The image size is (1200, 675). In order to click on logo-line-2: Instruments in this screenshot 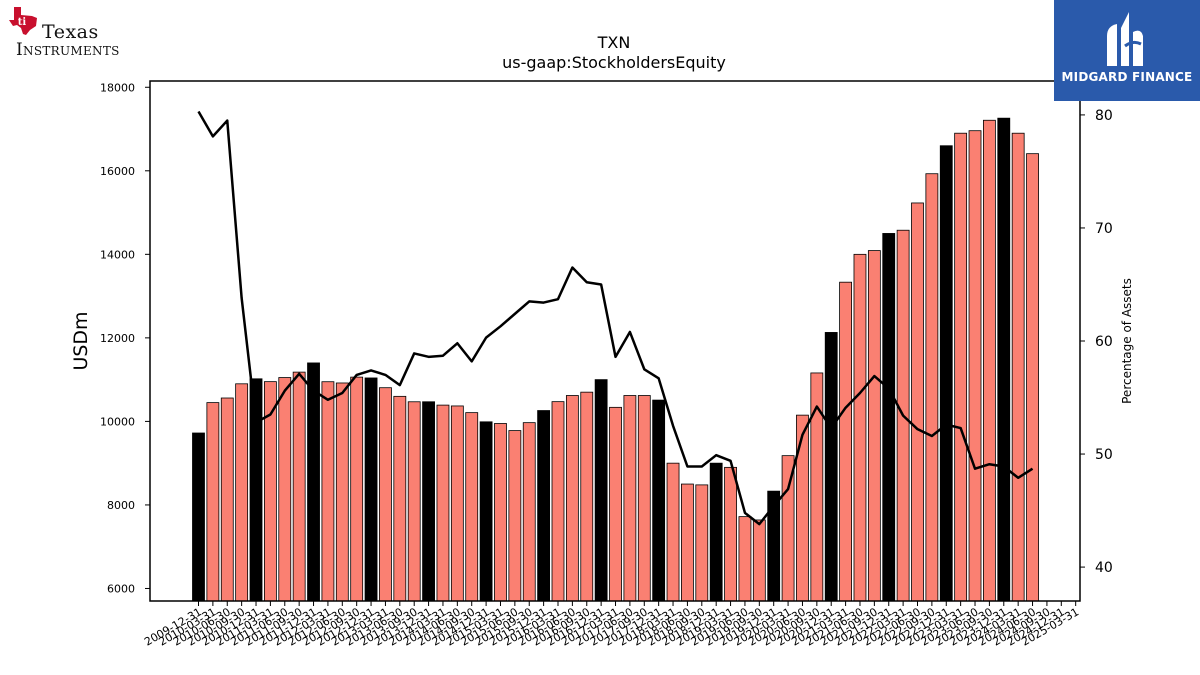, I will do `click(68, 50)`.